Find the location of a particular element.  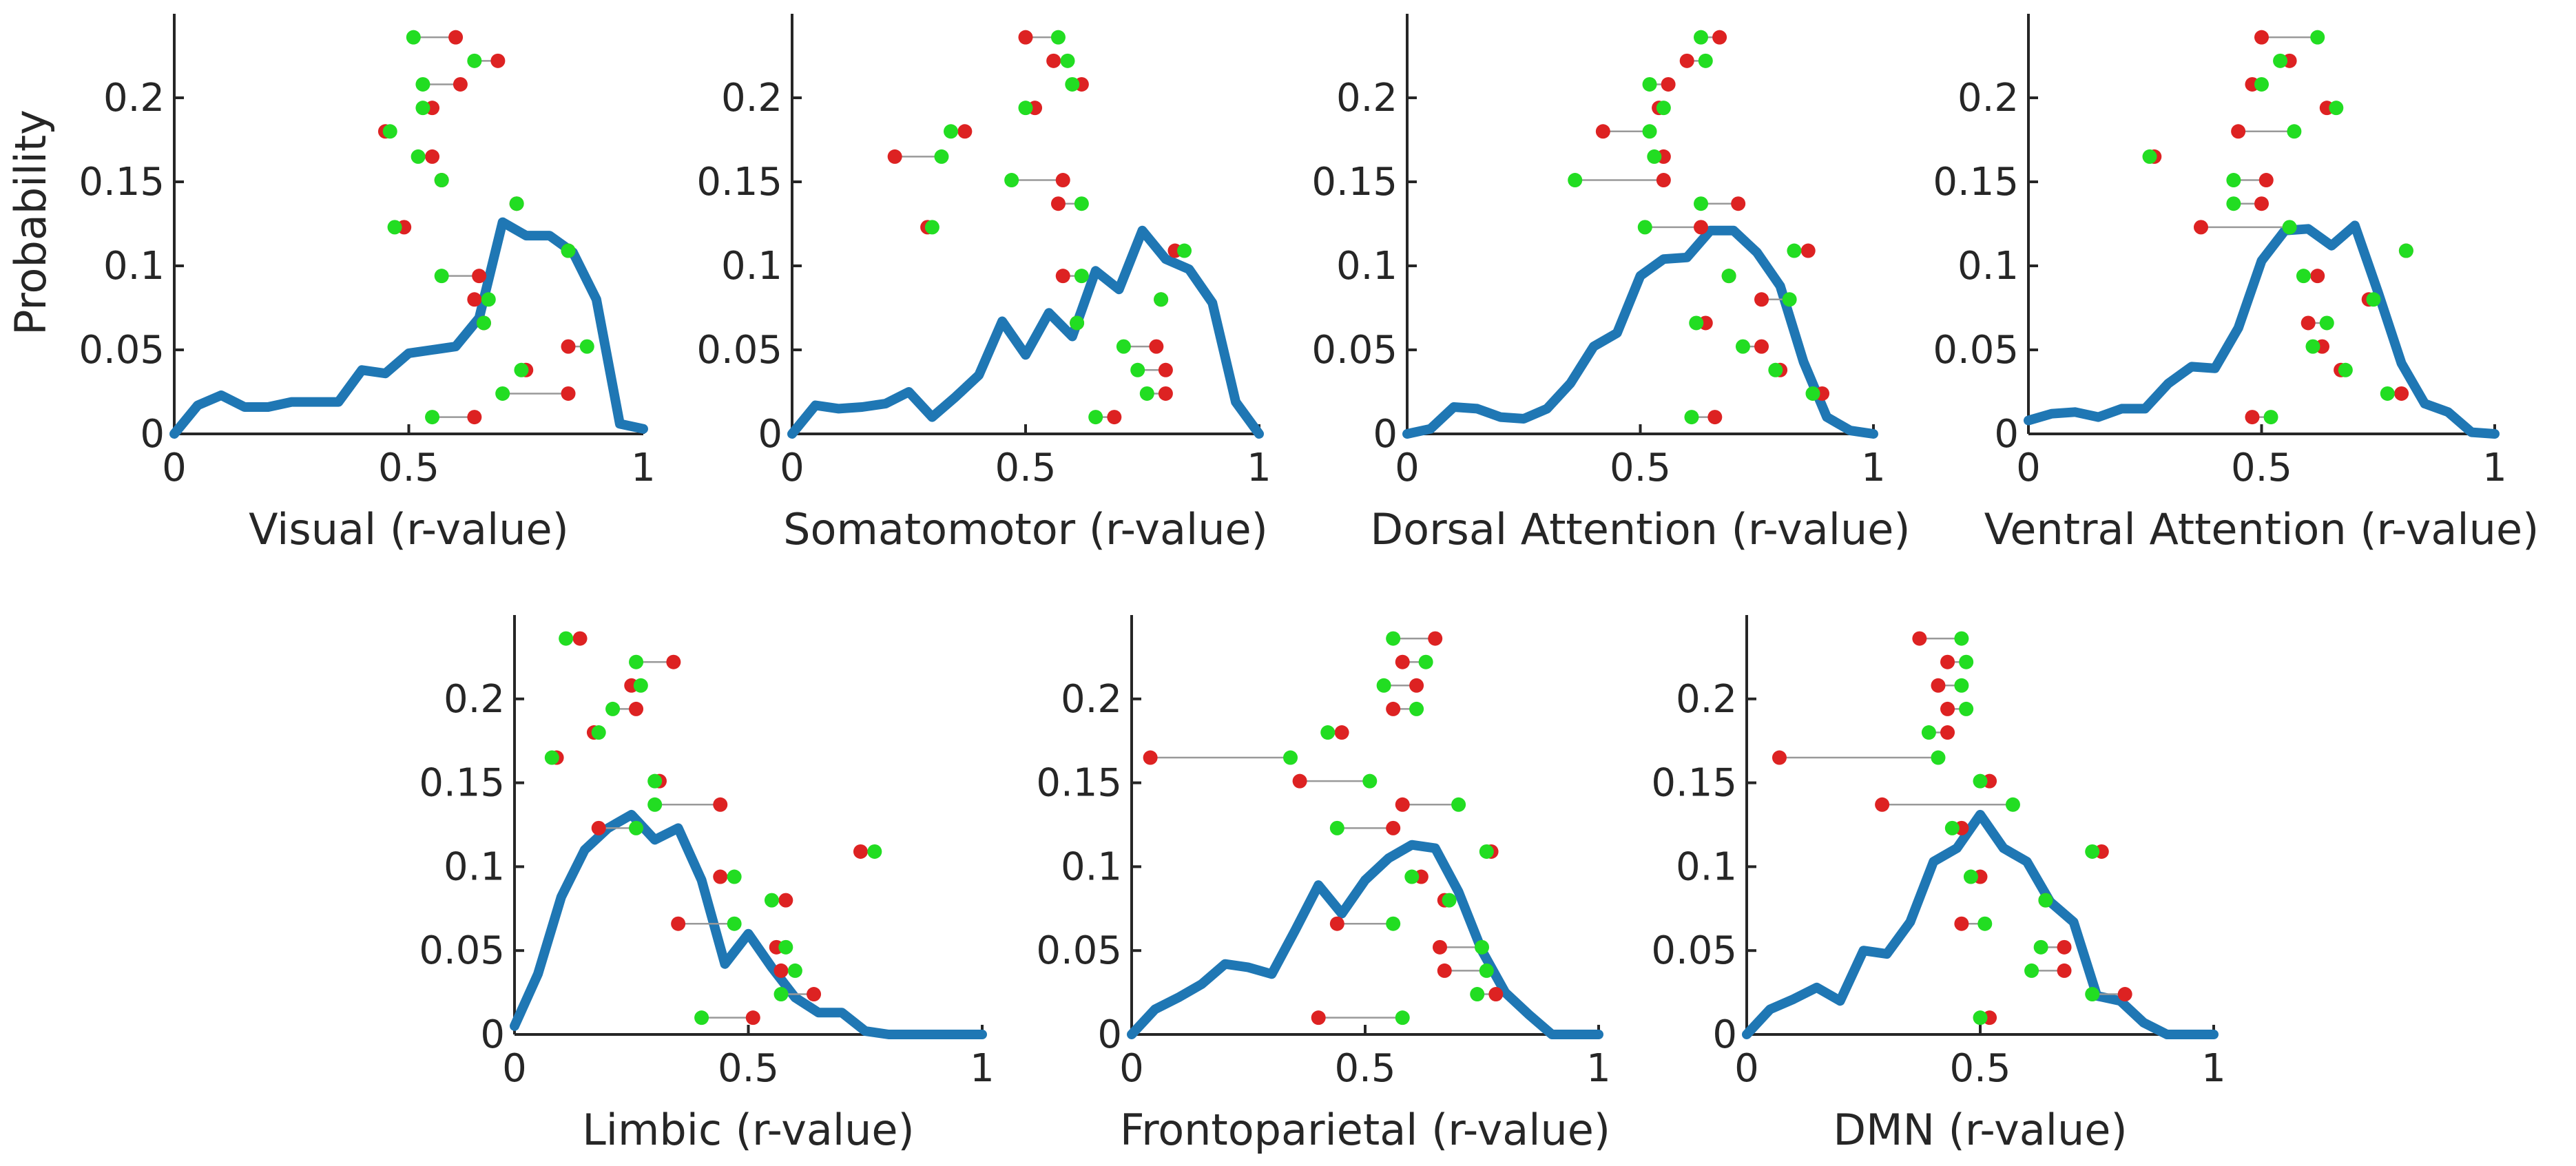

x-axis-title: Dorsal Attention (r-value) is located at coordinates (1640, 529).